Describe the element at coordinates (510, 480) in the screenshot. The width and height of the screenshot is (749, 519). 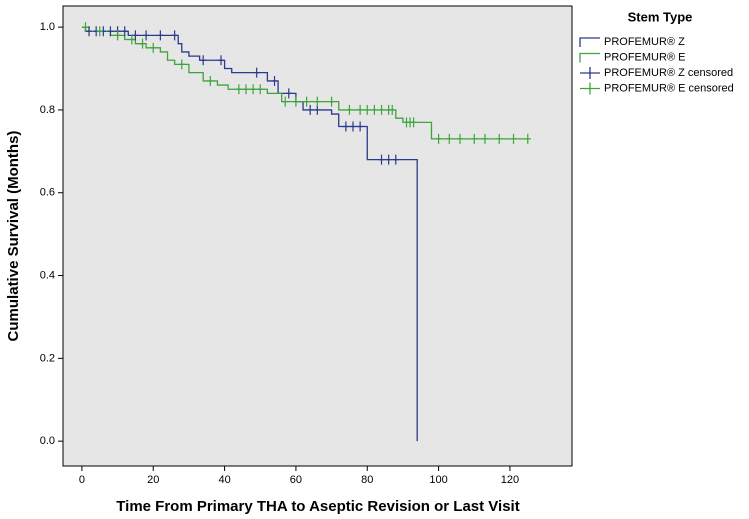
I see `x-tick-label: 120` at that location.